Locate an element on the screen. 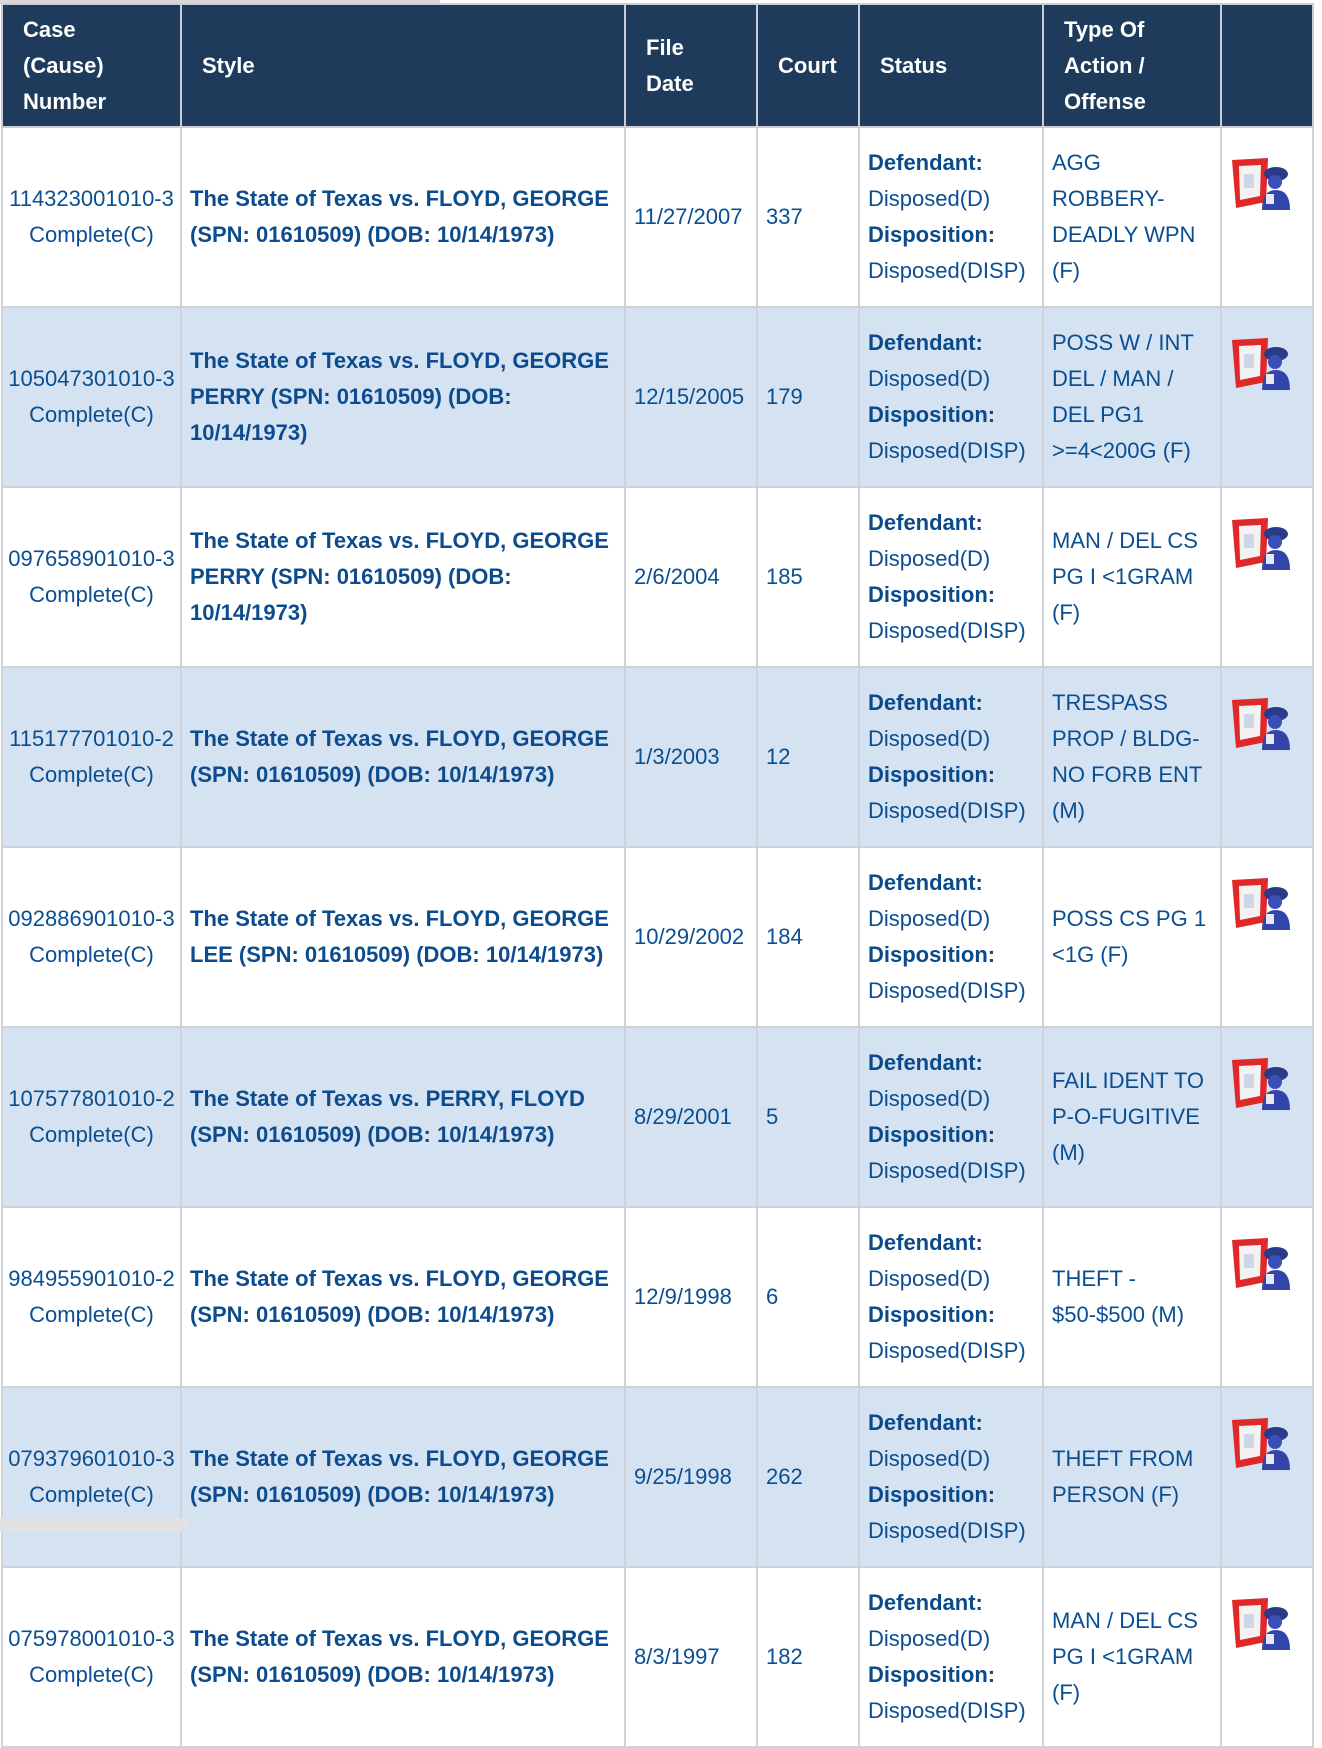 This screenshot has width=1322, height=1748. case-number-cell: 107577801010-2 Complete(C) is located at coordinates (91, 1117).